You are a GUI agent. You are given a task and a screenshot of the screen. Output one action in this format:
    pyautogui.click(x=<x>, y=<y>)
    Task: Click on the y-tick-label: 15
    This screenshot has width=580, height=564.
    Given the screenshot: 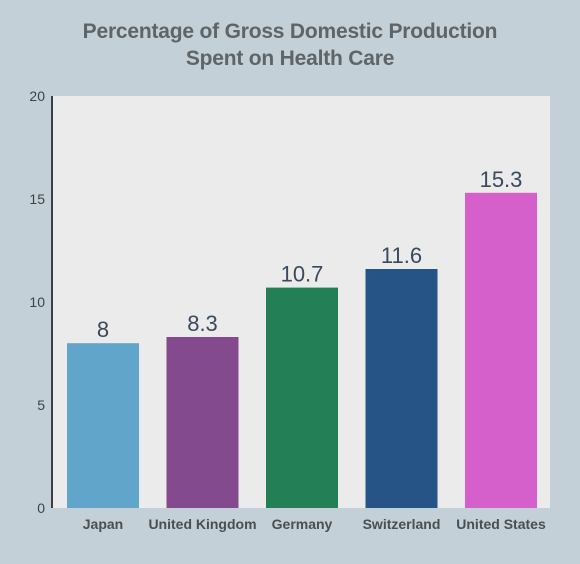 What is the action you would take?
    pyautogui.click(x=37, y=199)
    